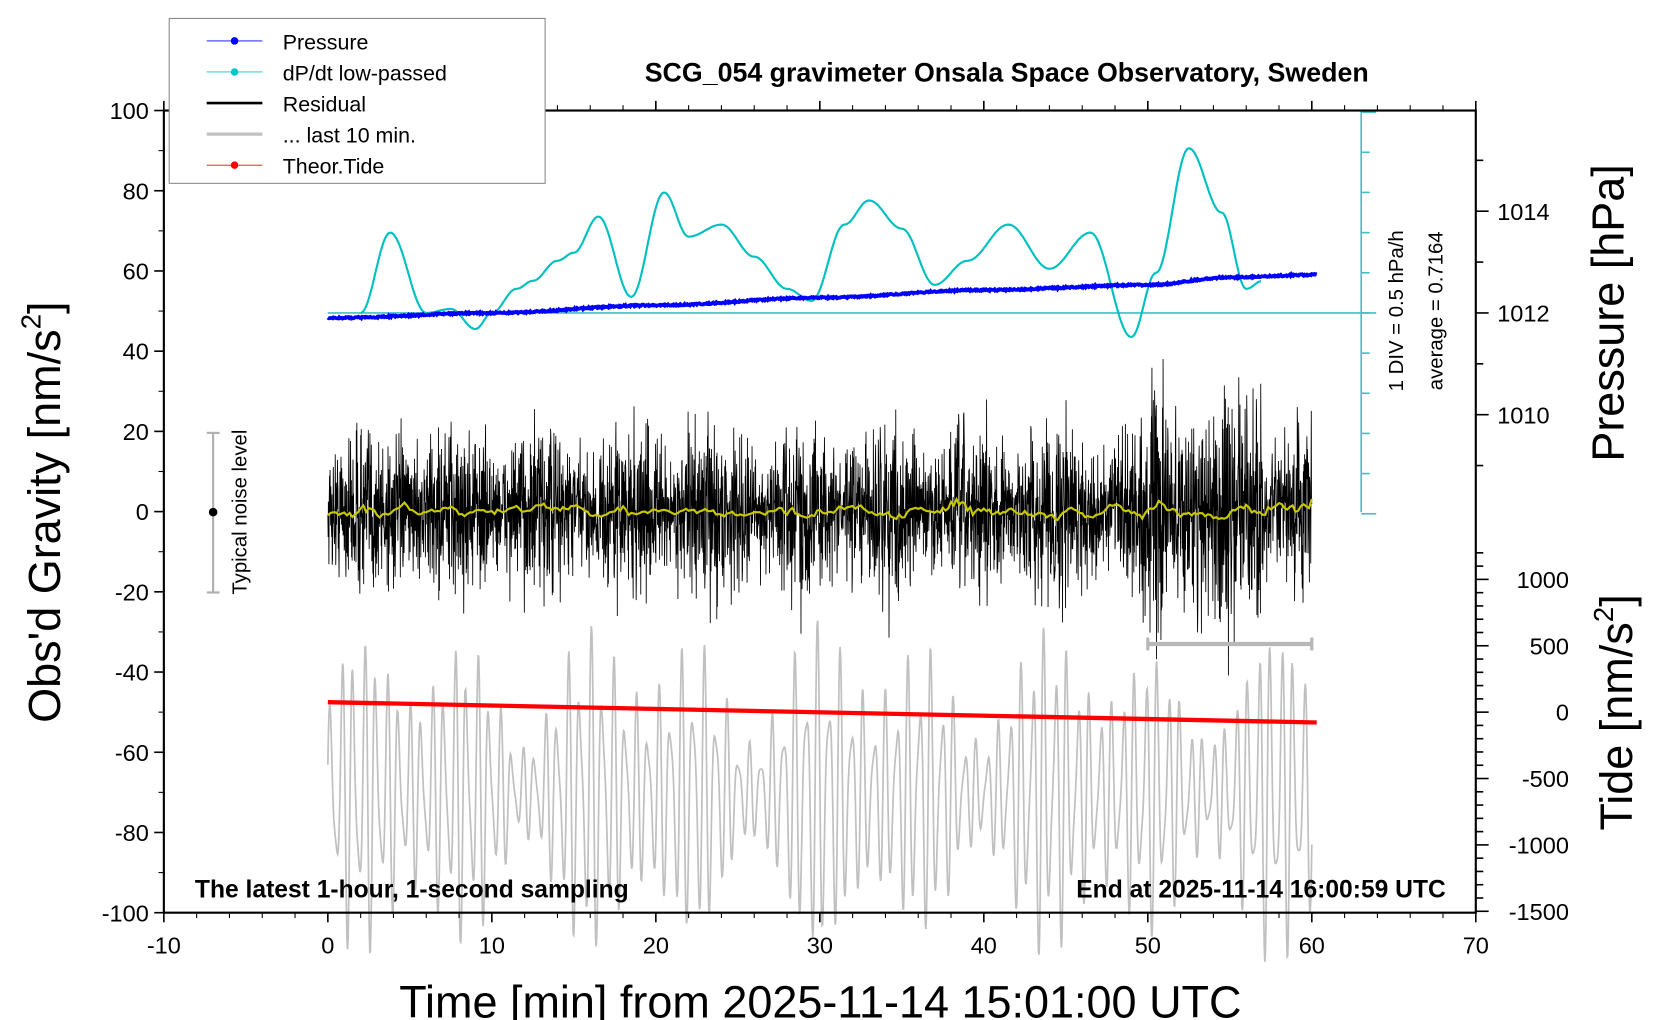 Image resolution: width=1660 pixels, height=1020 pixels. What do you see at coordinates (136, 432) in the screenshot?
I see `y-tick-label: 20` at bounding box center [136, 432].